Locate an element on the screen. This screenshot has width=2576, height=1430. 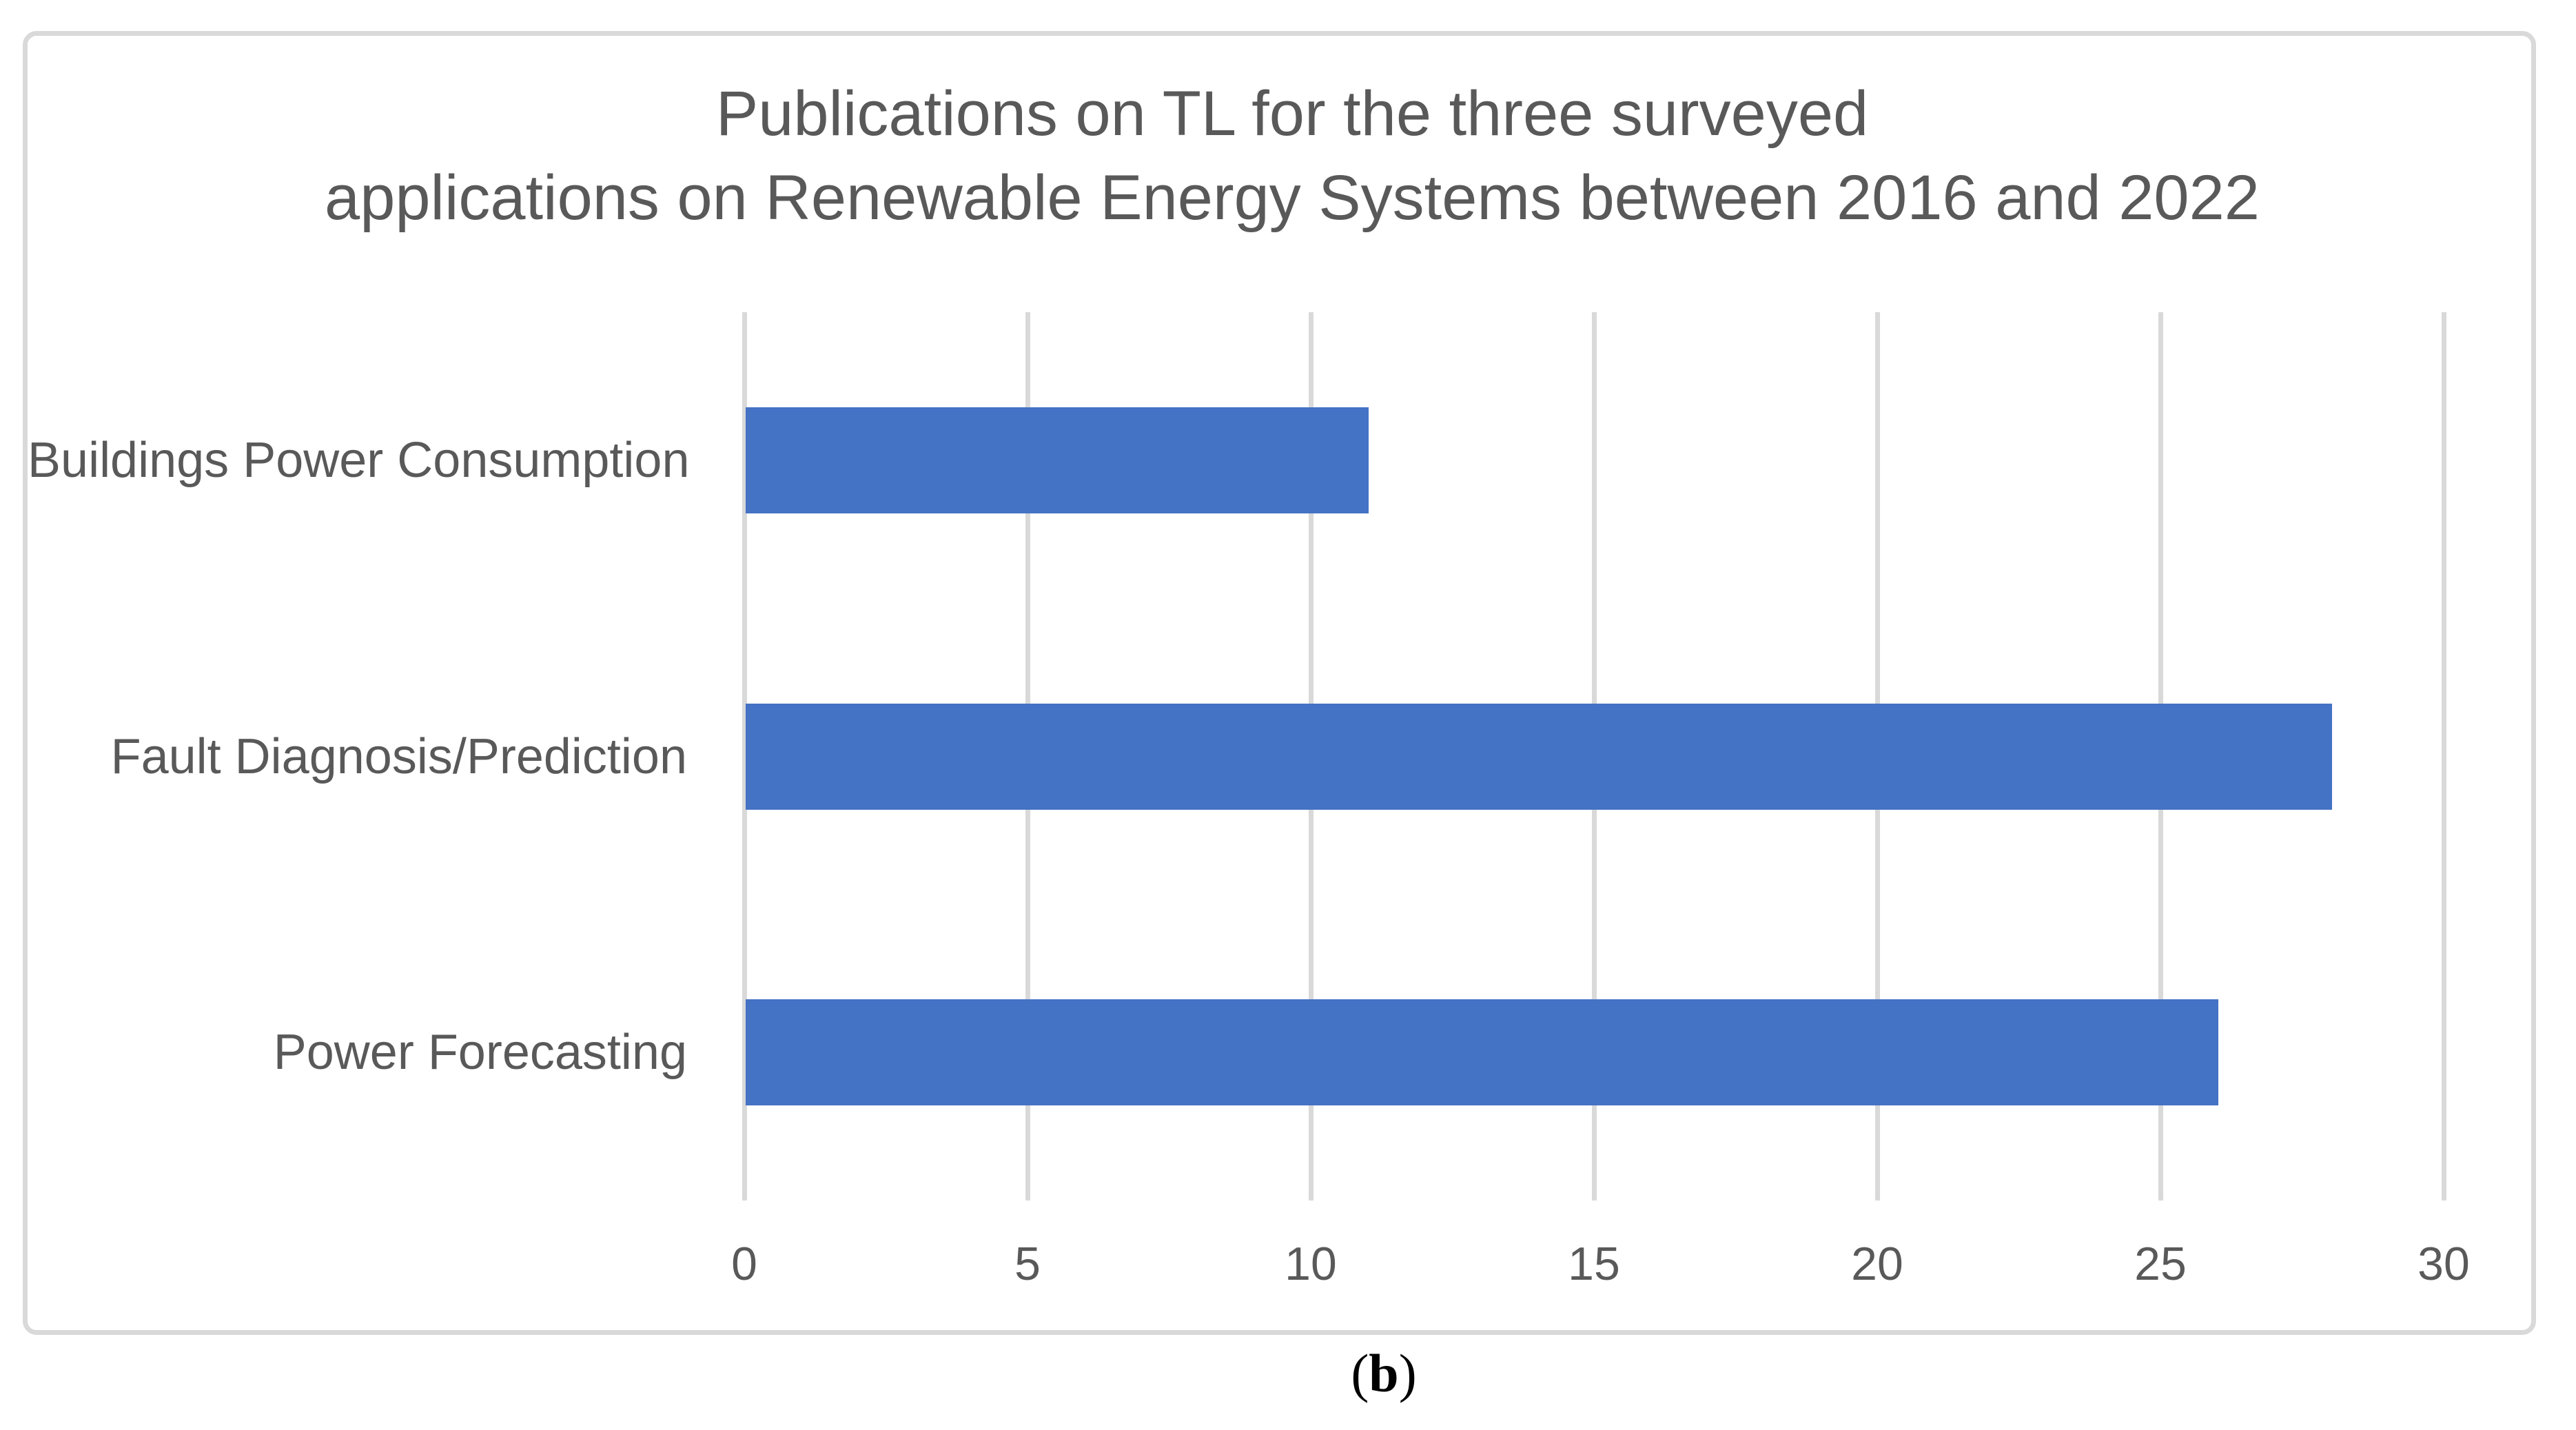
bar-buildings-power-consumption is located at coordinates (1057, 460).